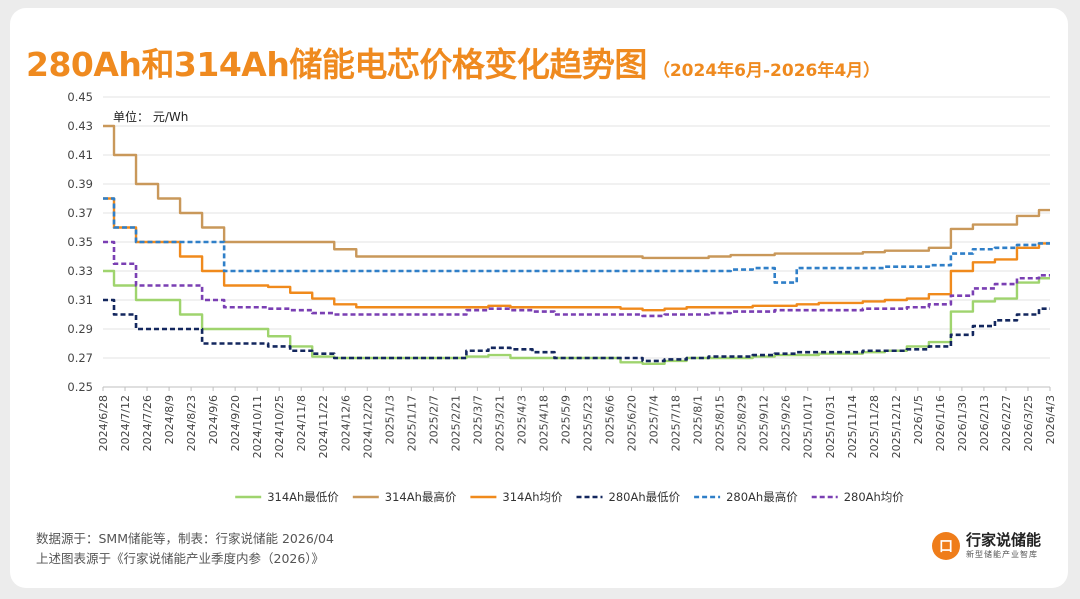 The image size is (1080, 599). I want to click on legend-label: 314Ah均价, so click(532, 497).